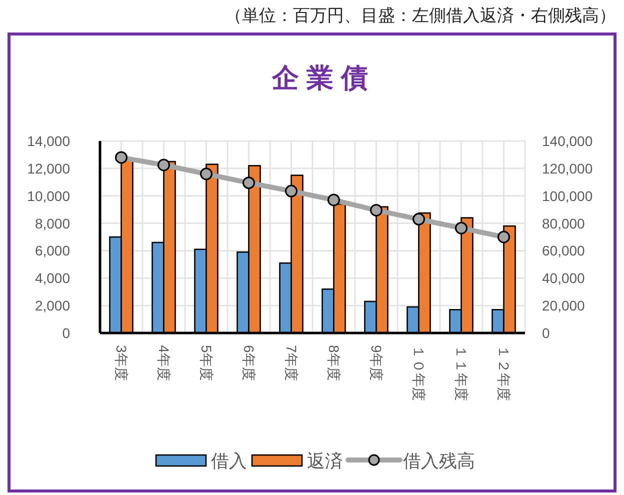 The image size is (624, 495). Describe the element at coordinates (418, 373) in the screenshot. I see `x-tick-label: １０年度` at that location.